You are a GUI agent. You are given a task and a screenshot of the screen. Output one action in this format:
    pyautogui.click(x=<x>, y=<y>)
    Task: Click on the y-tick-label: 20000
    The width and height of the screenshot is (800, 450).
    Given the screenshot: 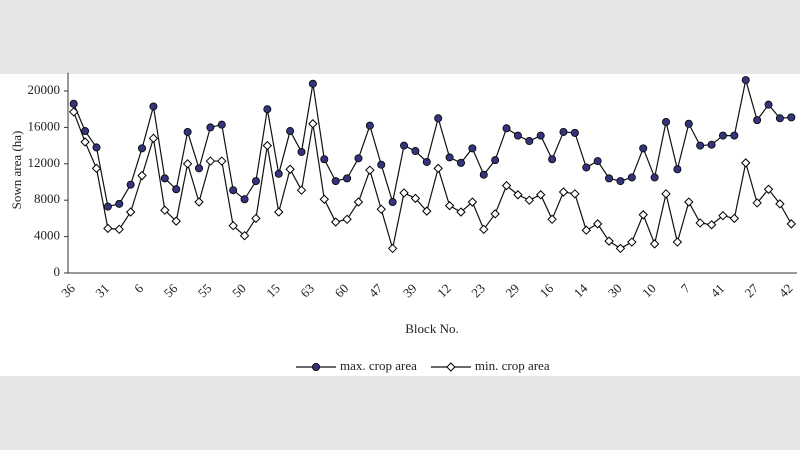 What is the action you would take?
    pyautogui.click(x=44, y=89)
    